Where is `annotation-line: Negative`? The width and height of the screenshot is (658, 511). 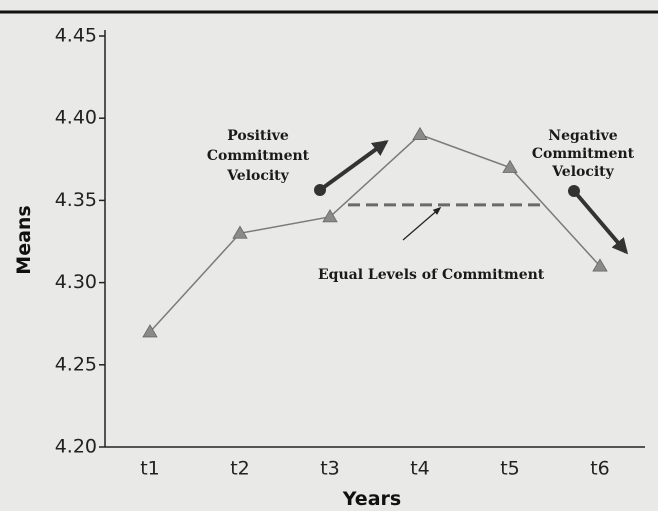 annotation-line: Negative is located at coordinates (582, 136).